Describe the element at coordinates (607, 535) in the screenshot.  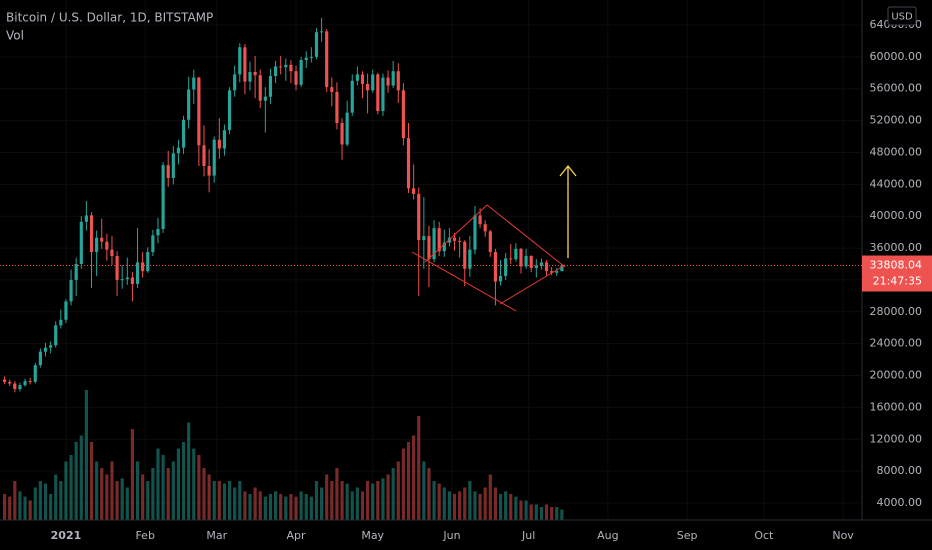
I see `x-tick-label: Aug` at that location.